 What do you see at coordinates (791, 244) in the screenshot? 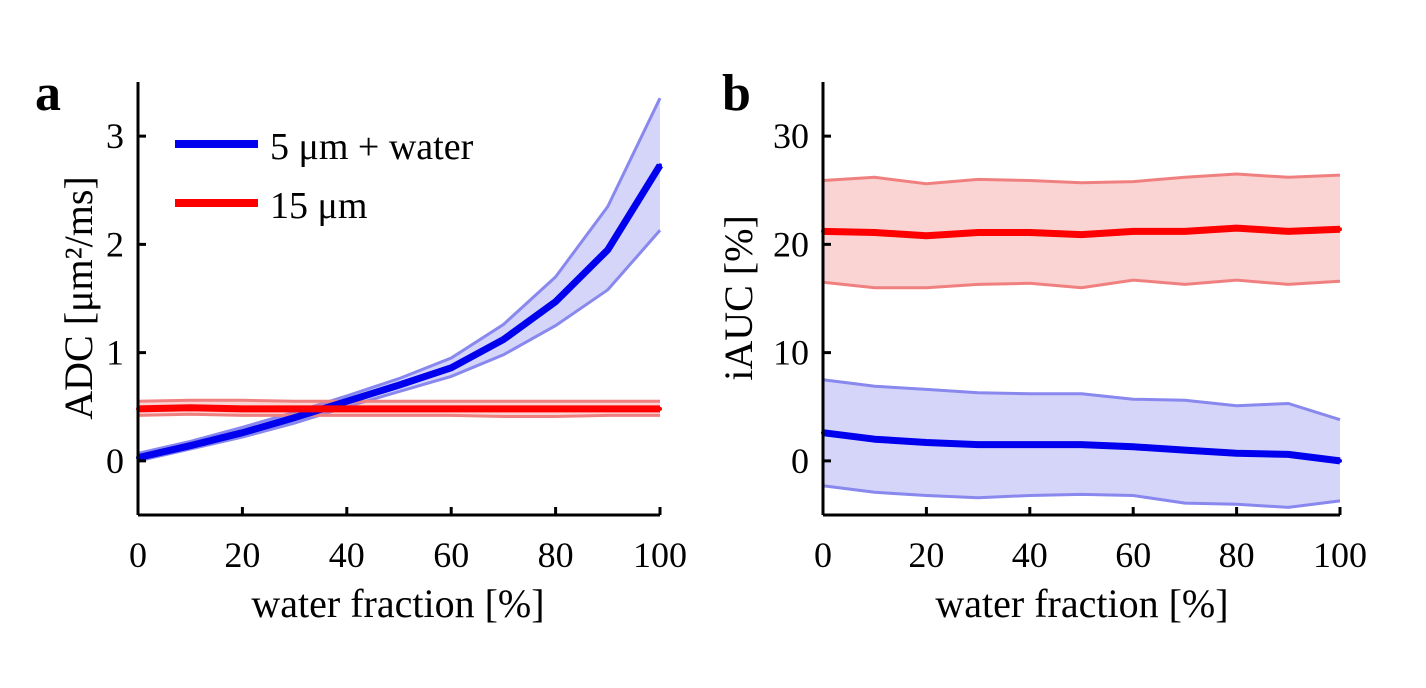
I see `y-tick-label: 20` at bounding box center [791, 244].